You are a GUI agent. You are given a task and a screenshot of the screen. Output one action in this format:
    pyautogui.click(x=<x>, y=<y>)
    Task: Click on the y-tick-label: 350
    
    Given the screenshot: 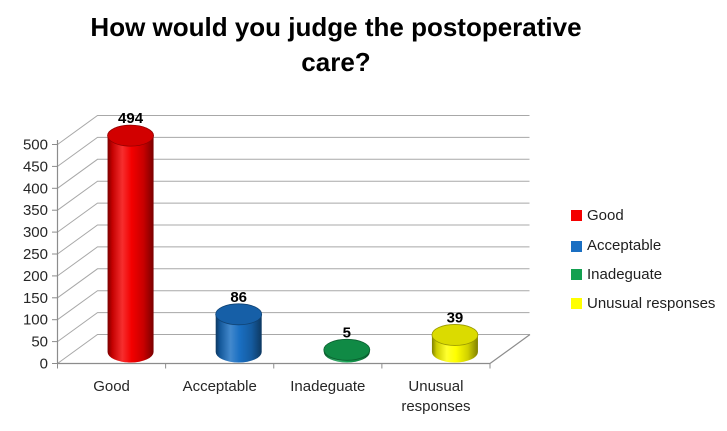 What is the action you would take?
    pyautogui.click(x=35, y=210)
    